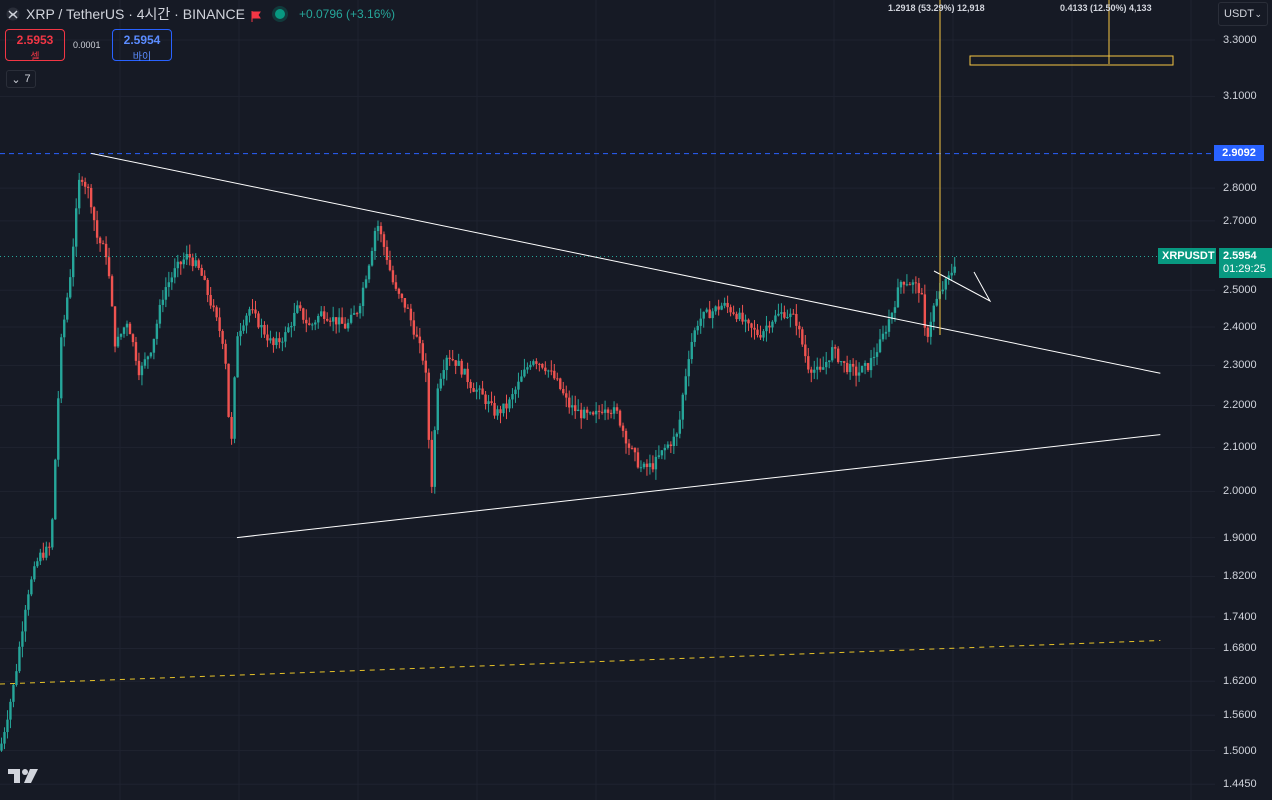 The height and width of the screenshot is (800, 1272). What do you see at coordinates (23, 776) in the screenshot?
I see `tradingview-logo-icon` at bounding box center [23, 776].